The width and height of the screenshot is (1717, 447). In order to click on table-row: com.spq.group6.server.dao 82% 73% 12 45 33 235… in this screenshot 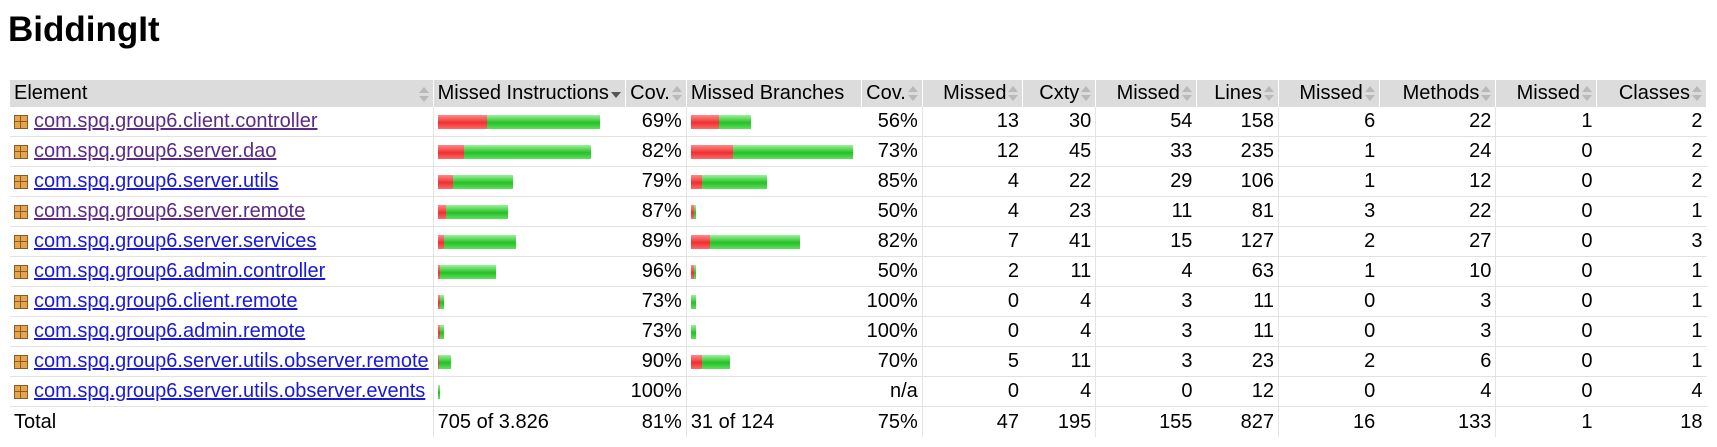, I will do `click(858, 151)`.